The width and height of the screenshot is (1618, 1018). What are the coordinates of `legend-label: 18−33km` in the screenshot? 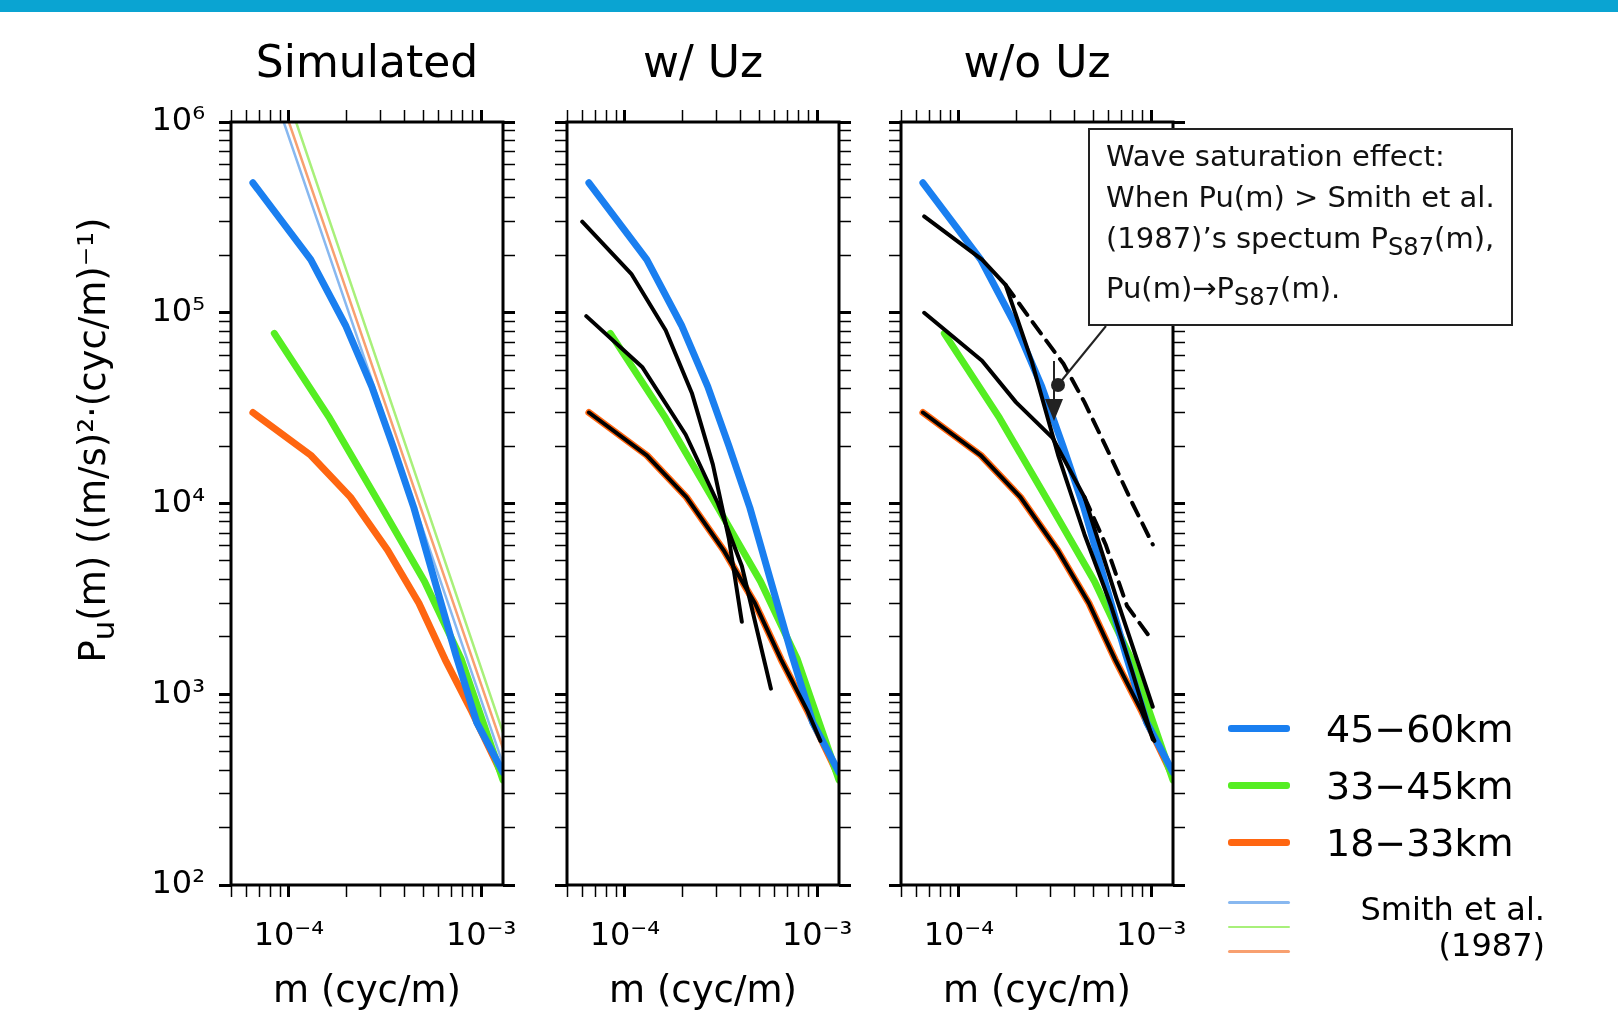 It's located at (1420, 842).